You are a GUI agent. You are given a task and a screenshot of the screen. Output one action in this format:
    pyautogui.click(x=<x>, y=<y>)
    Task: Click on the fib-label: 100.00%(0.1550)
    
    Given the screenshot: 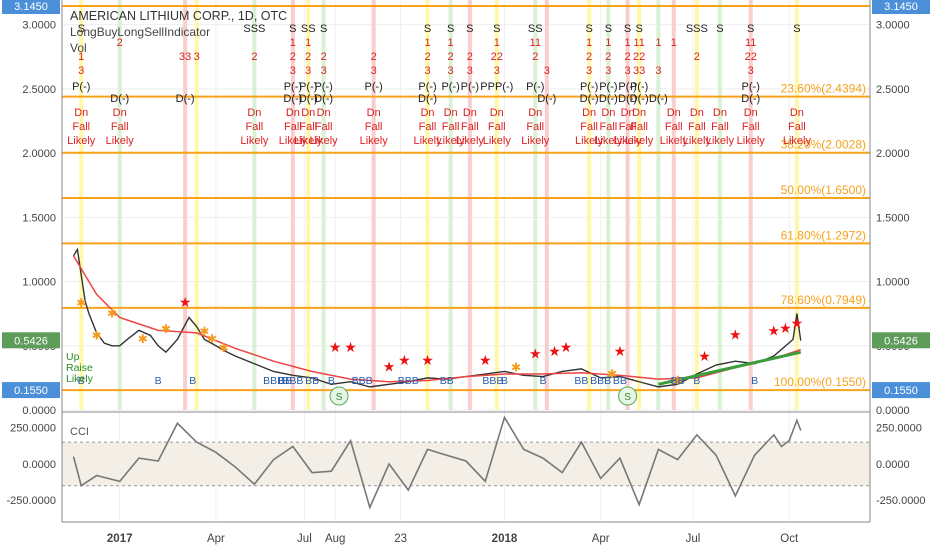 What is the action you would take?
    pyautogui.click(x=820, y=382)
    